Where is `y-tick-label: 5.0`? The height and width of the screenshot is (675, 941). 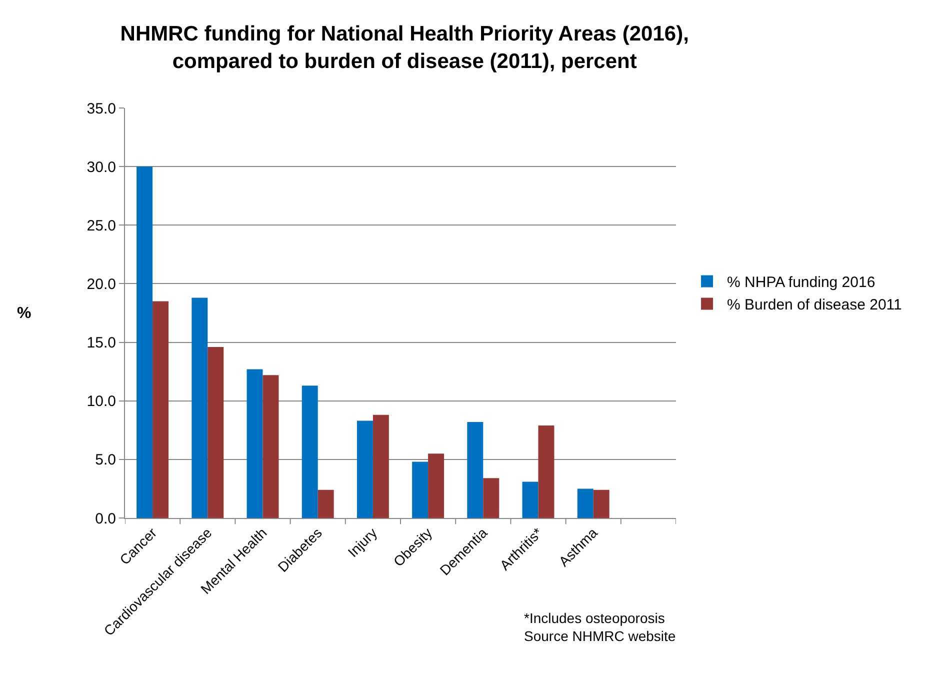
y-tick-label: 5.0 is located at coordinates (105, 460).